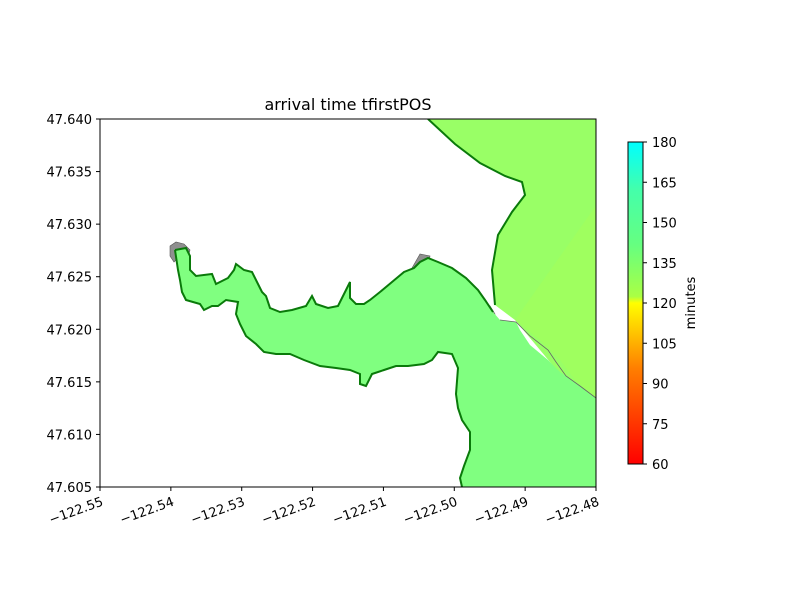 This screenshot has height=600, width=800. What do you see at coordinates (431, 511) in the screenshot?
I see `x-tick-label: −122.50` at bounding box center [431, 511].